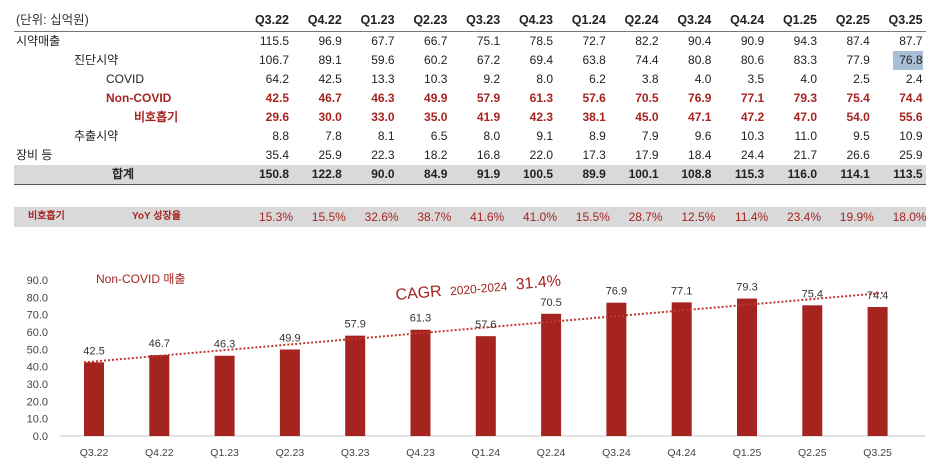 This screenshot has height=470, width=940. Describe the element at coordinates (803, 217) in the screenshot. I see `yoy-cell: 23.4%` at that location.